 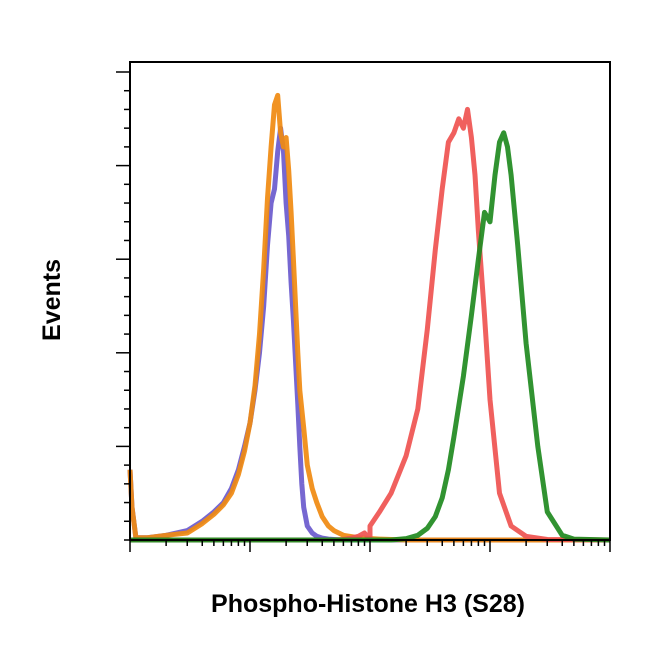 What do you see at coordinates (368, 604) in the screenshot?
I see `x-axis-label: Phospho-Histone H3 (S28)` at bounding box center [368, 604].